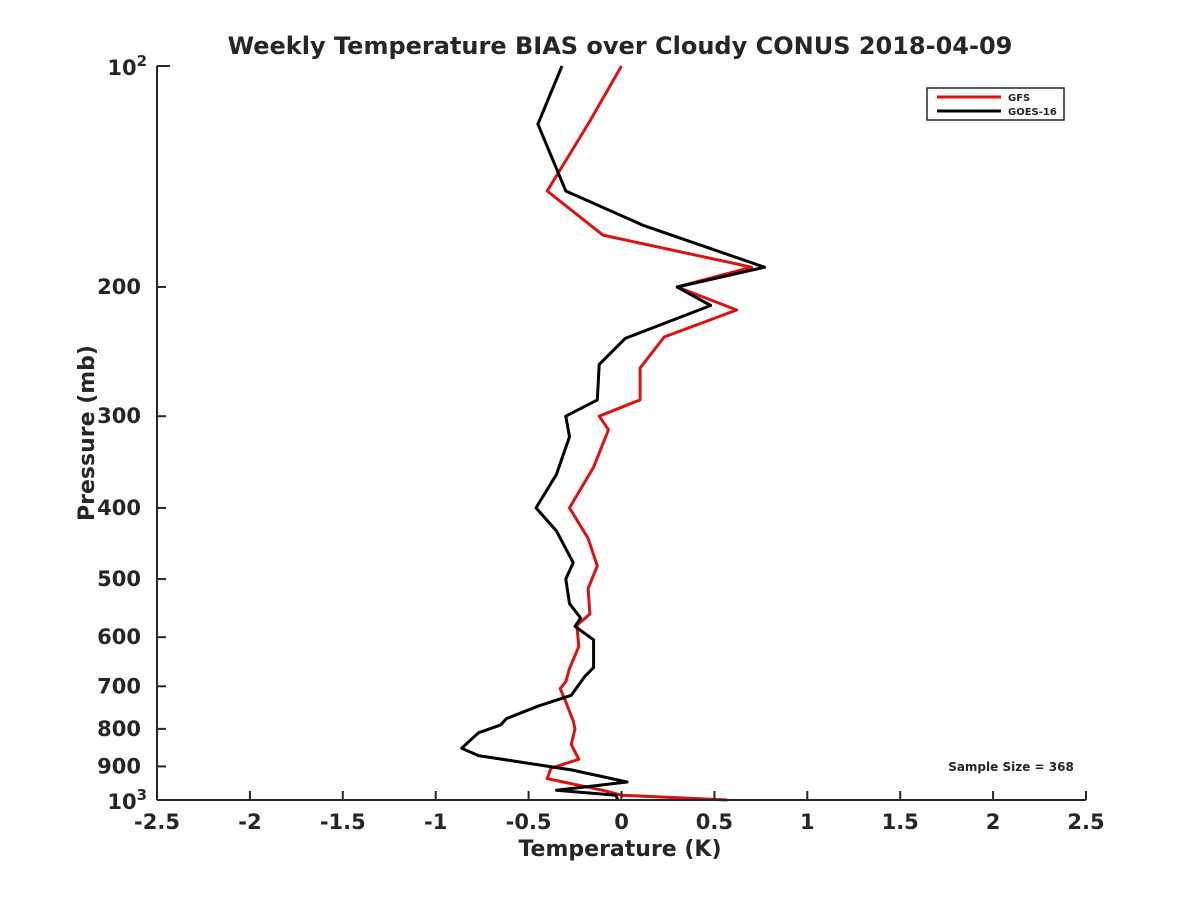 The image size is (1200, 900). What do you see at coordinates (249, 822) in the screenshot?
I see `x-tick-label: -2` at bounding box center [249, 822].